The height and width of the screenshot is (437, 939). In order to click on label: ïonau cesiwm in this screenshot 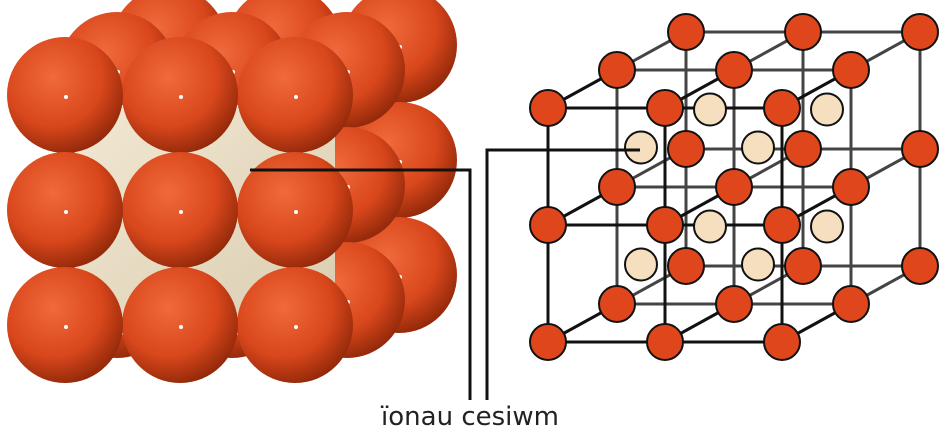, I will do `click(469, 417)`.